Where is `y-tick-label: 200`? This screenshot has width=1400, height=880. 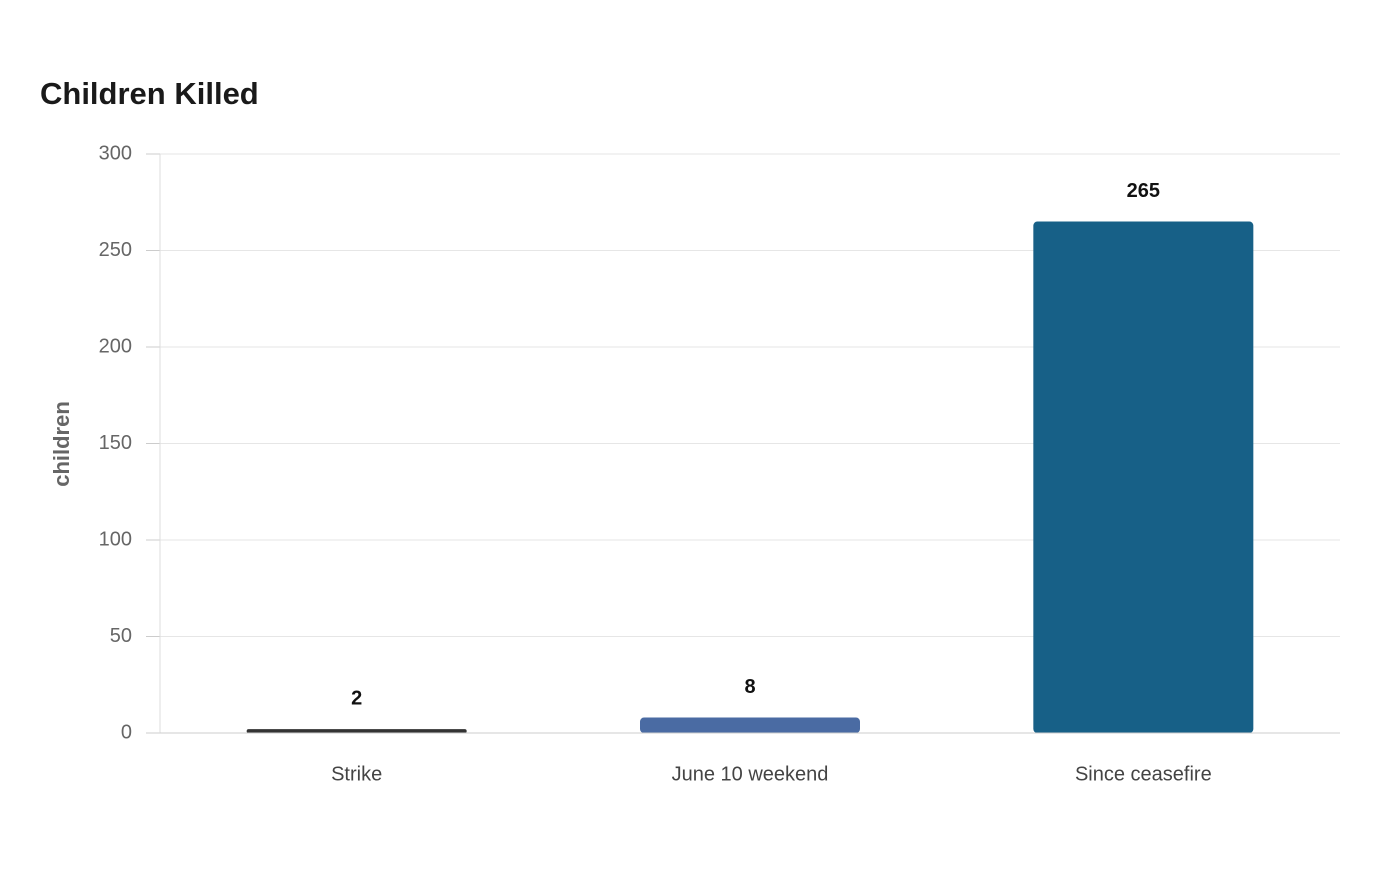
y-tick-label: 200 is located at coordinates (115, 346).